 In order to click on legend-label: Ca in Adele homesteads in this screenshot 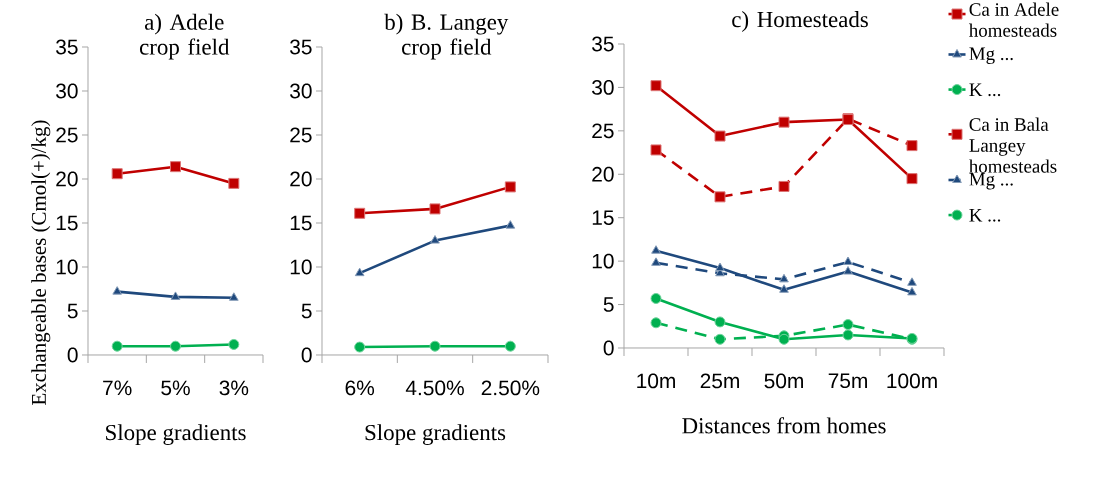, I will do `click(1013, 19)`.